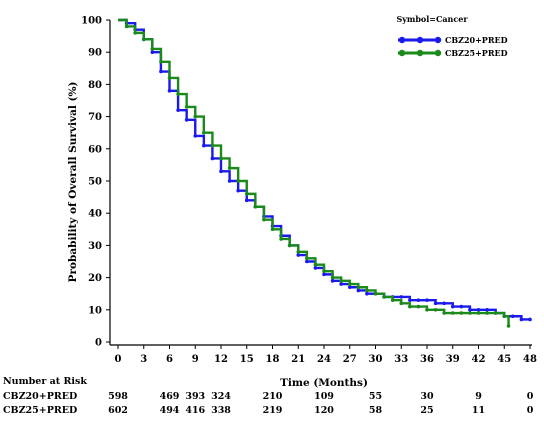  What do you see at coordinates (95, 214) in the screenshot?
I see `y-tick-label: 40` at bounding box center [95, 214].